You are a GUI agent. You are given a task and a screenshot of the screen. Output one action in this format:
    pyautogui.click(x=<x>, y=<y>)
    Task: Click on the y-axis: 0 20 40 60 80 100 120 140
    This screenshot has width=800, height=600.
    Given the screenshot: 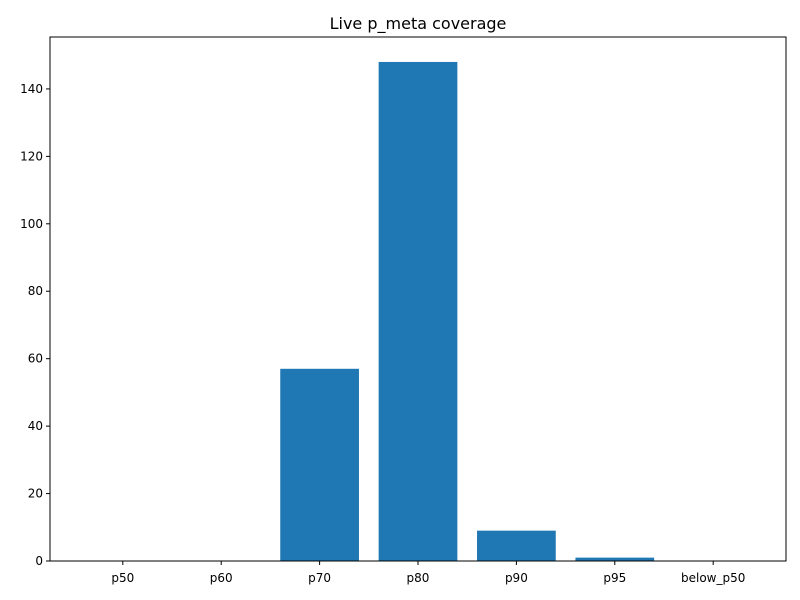 What is the action you would take?
    pyautogui.click(x=35, y=325)
    